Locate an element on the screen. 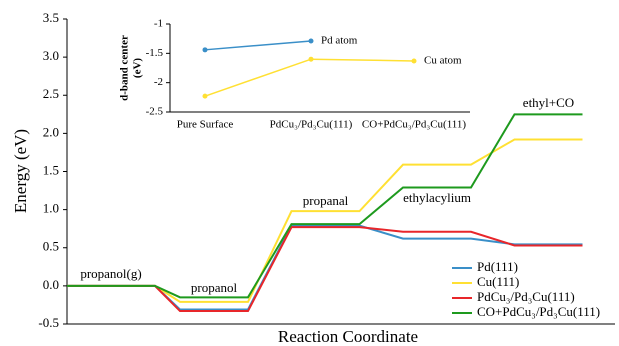 This screenshot has height=346, width=619. inset-y-axis-title: (eV) is located at coordinates (138, 68).